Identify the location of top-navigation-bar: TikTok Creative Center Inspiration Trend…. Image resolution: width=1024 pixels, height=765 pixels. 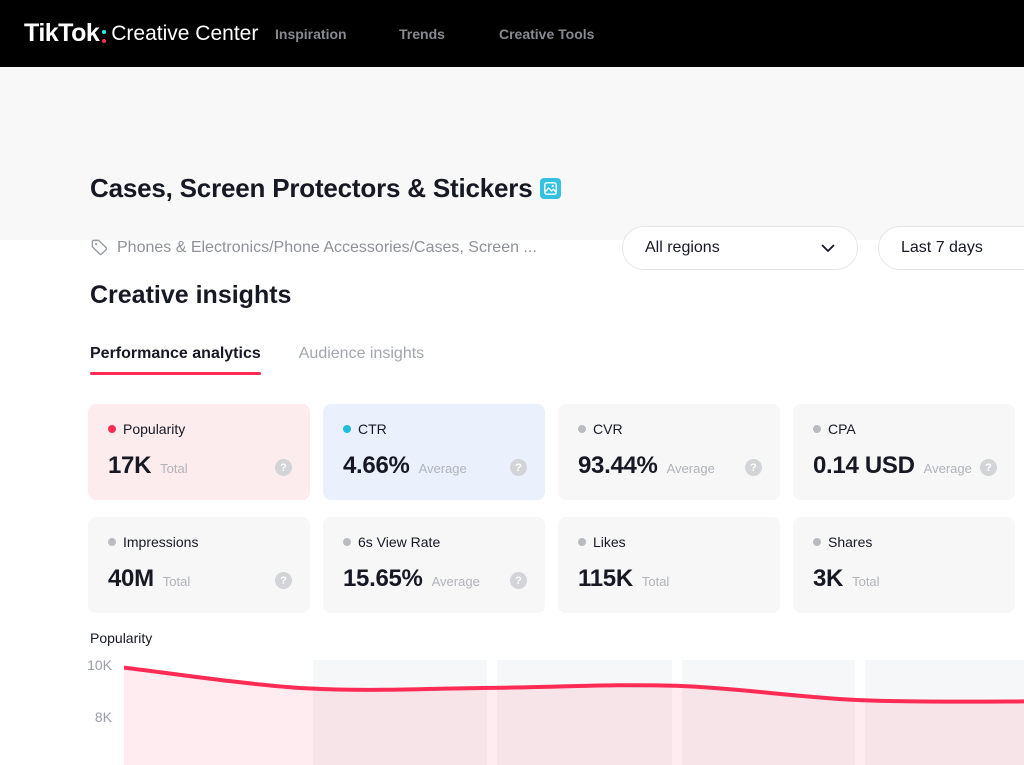
(512, 33).